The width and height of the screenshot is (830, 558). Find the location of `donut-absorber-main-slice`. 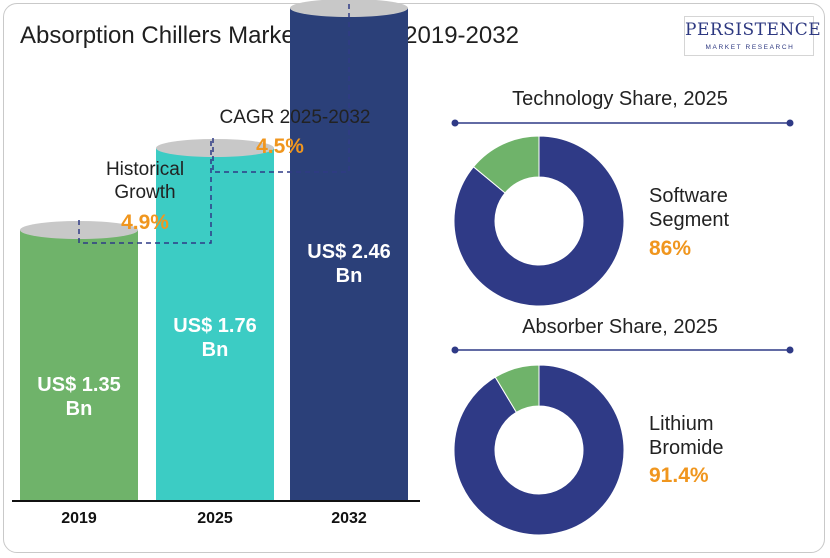

donut-absorber-main-slice is located at coordinates (539, 450).